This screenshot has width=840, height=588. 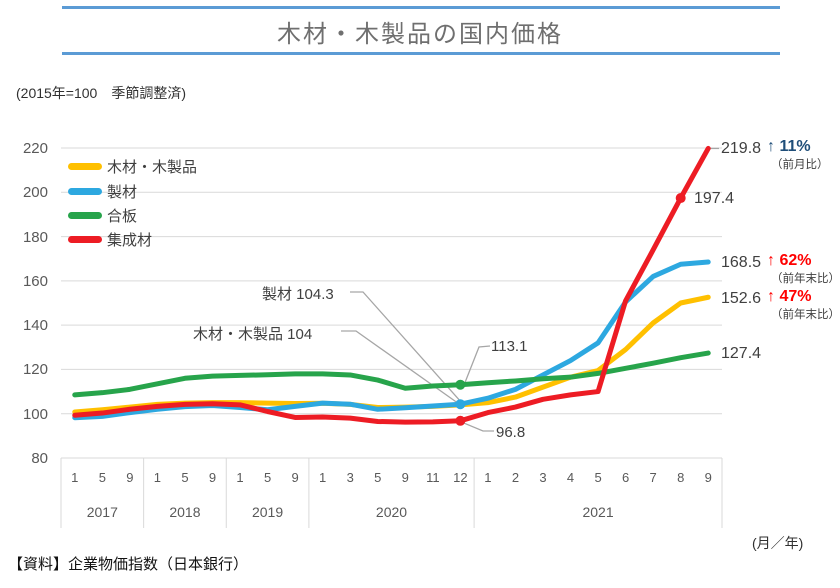 What do you see at coordinates (85, 239) in the screenshot?
I see `shuseizai-series-swatch` at bounding box center [85, 239].